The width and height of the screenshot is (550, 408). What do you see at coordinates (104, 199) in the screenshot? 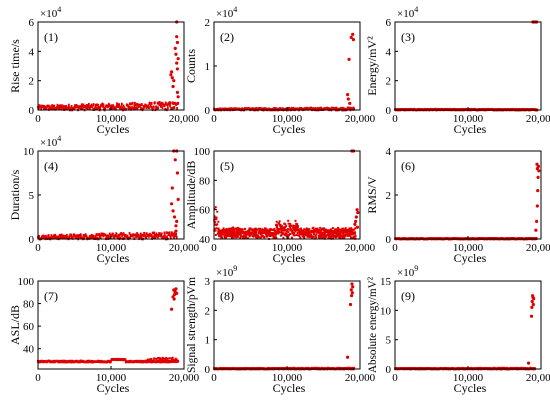
I see `panel-4: 0 10,000 20,000 0 5 10 Cycles Duration/s ×10⁴ (4)` at bounding box center [104, 199].